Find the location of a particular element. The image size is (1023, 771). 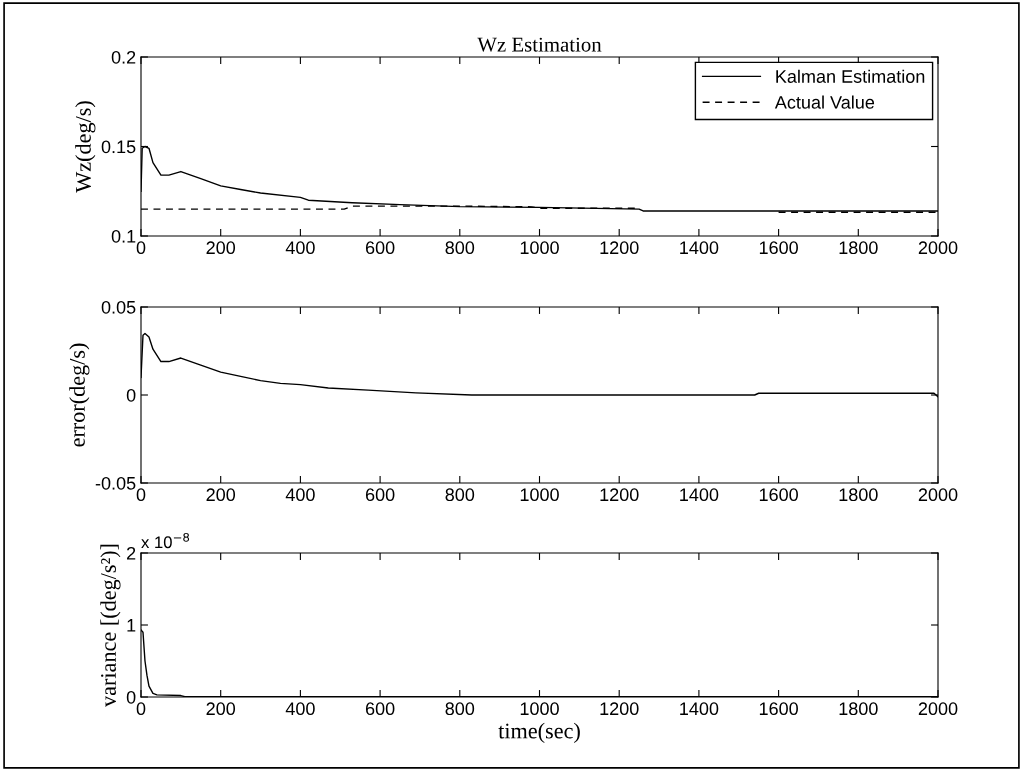

y-axis-title: Wz(deg/s) is located at coordinates (85, 147).